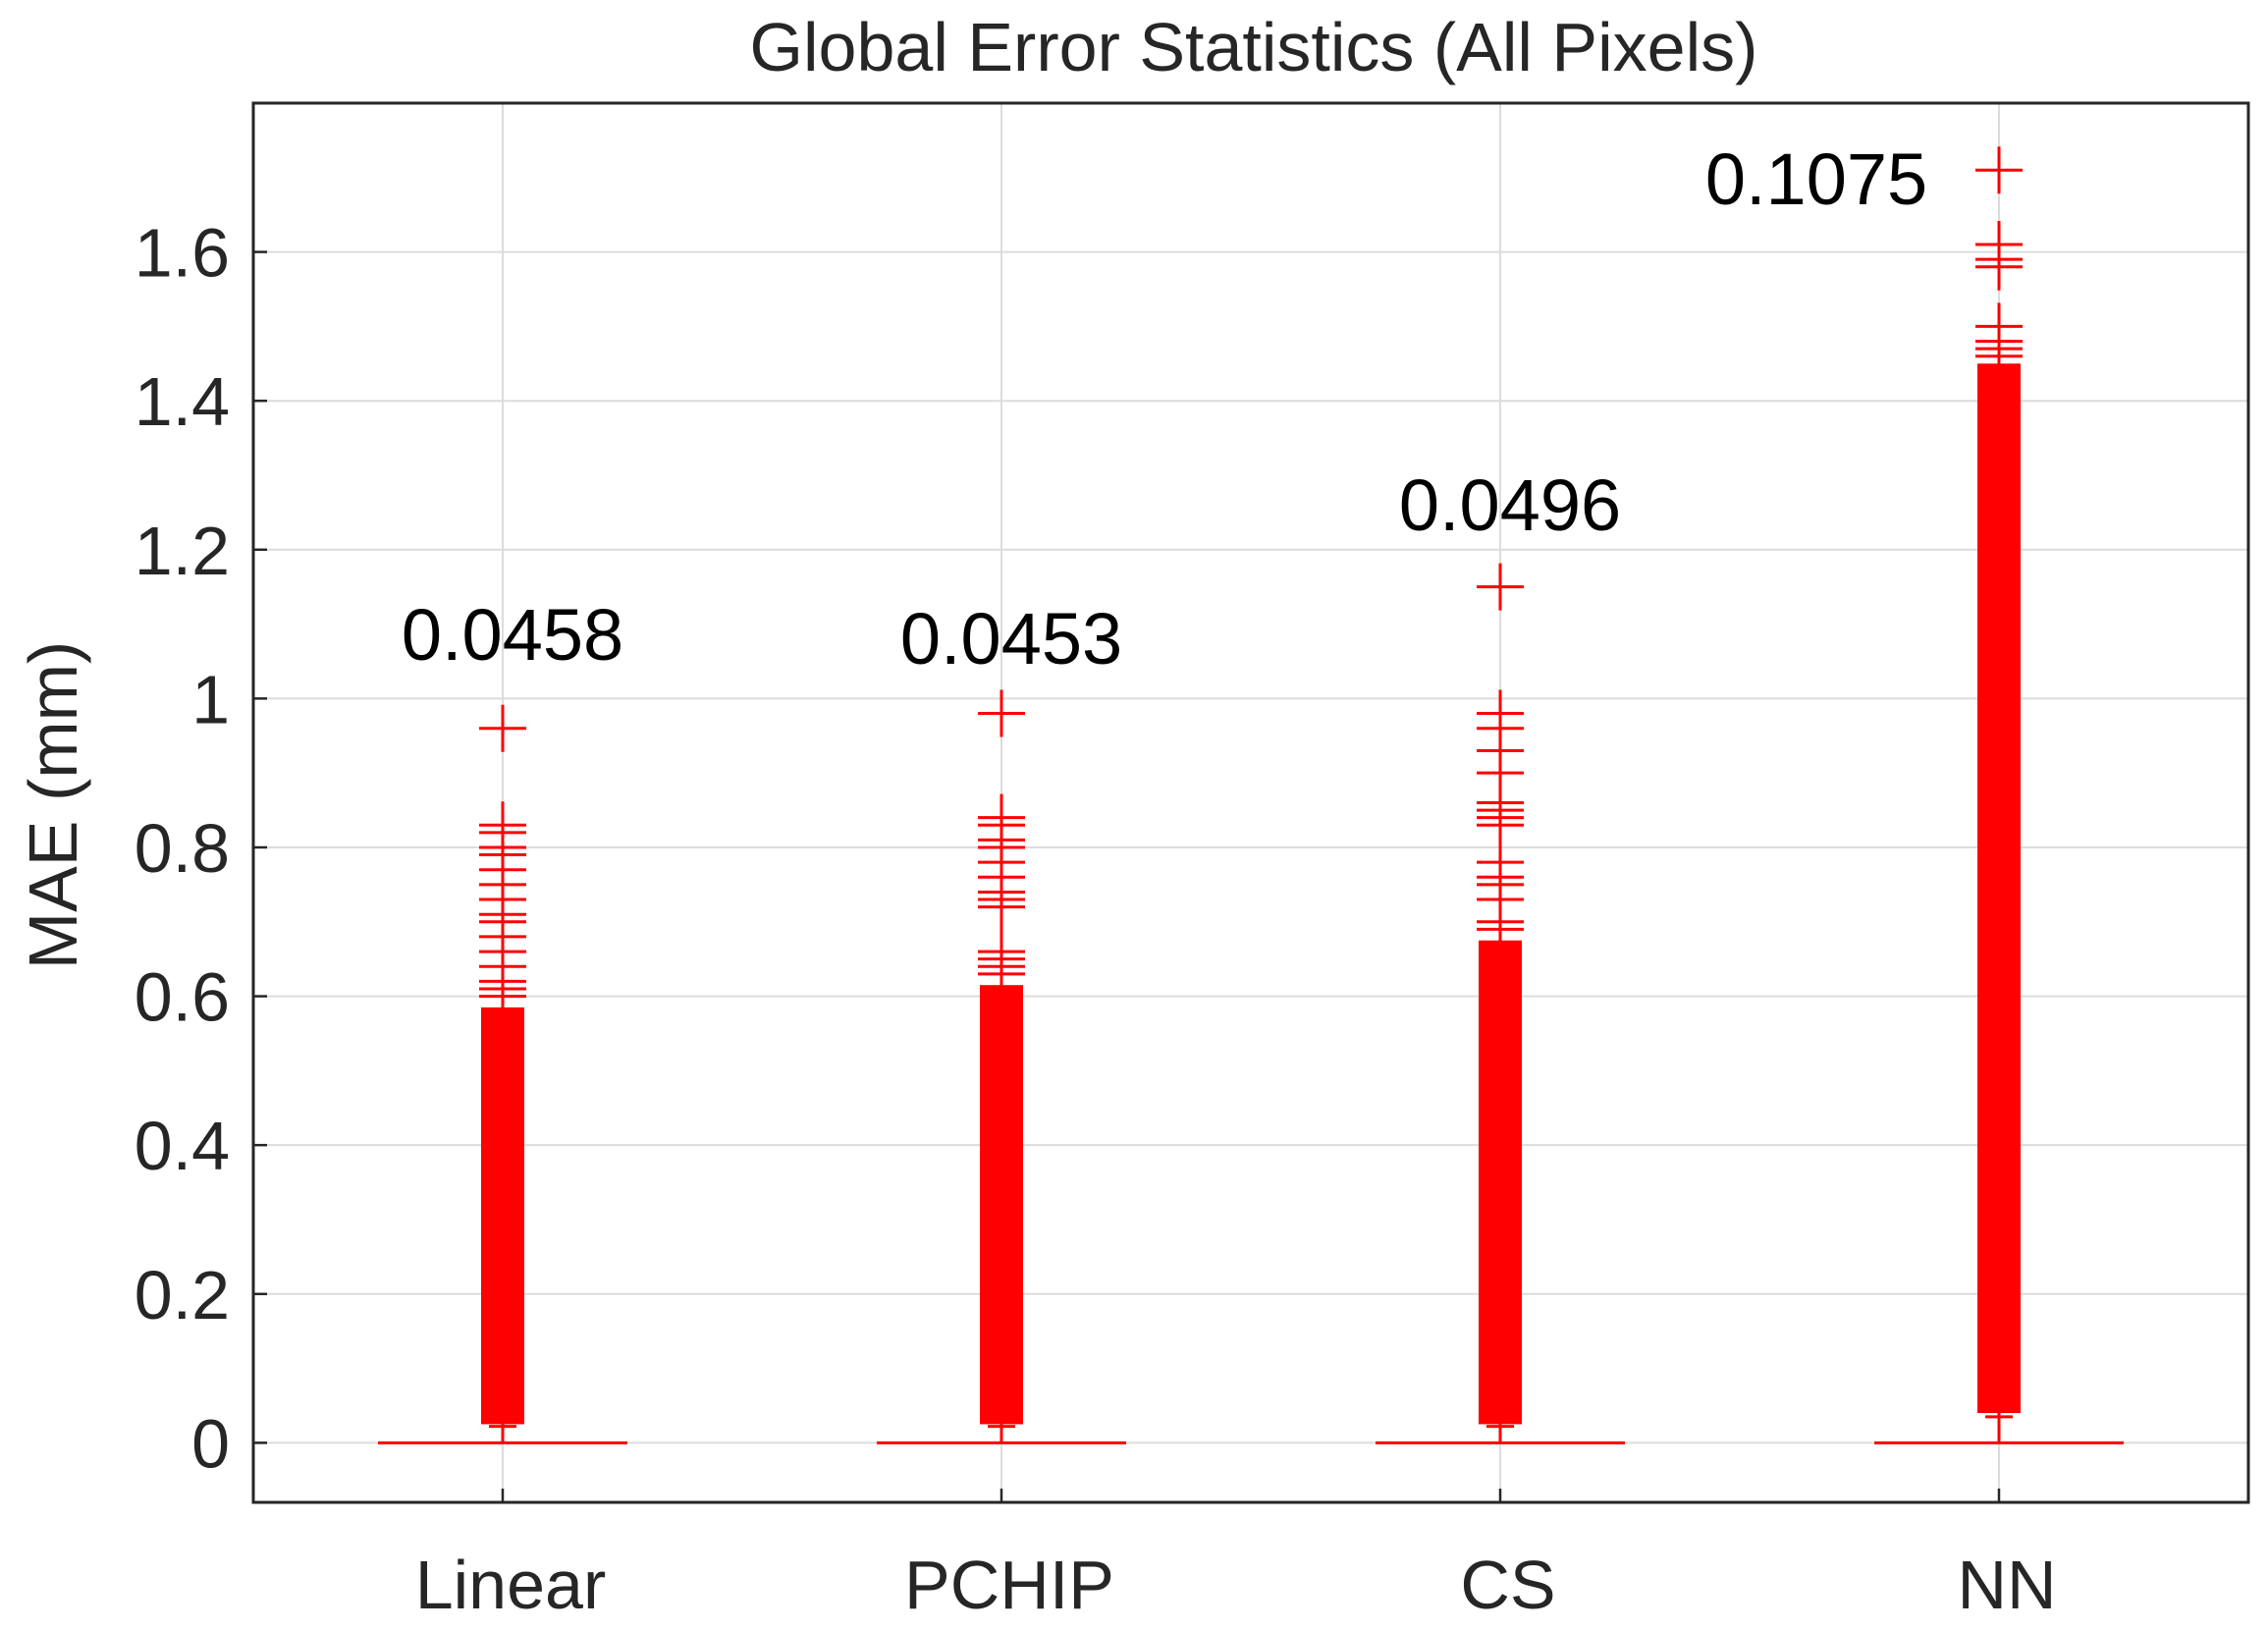  What do you see at coordinates (1816, 179) in the screenshot?
I see `value-annotation: 0.1075` at bounding box center [1816, 179].